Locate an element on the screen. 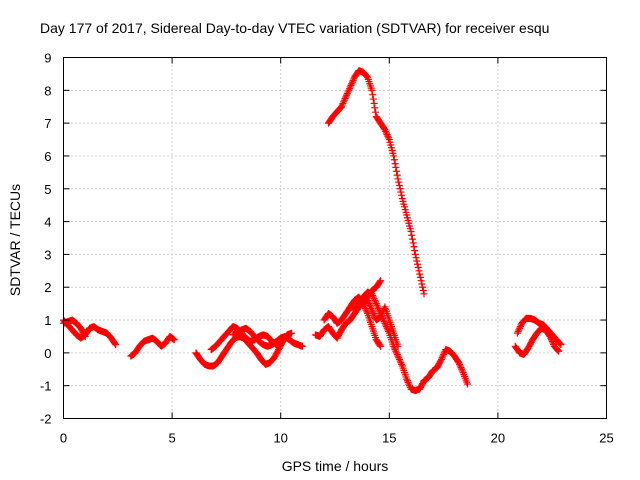 Image resolution: width=640 pixels, height=480 pixels. y-tick-label: 3 is located at coordinates (47, 254).